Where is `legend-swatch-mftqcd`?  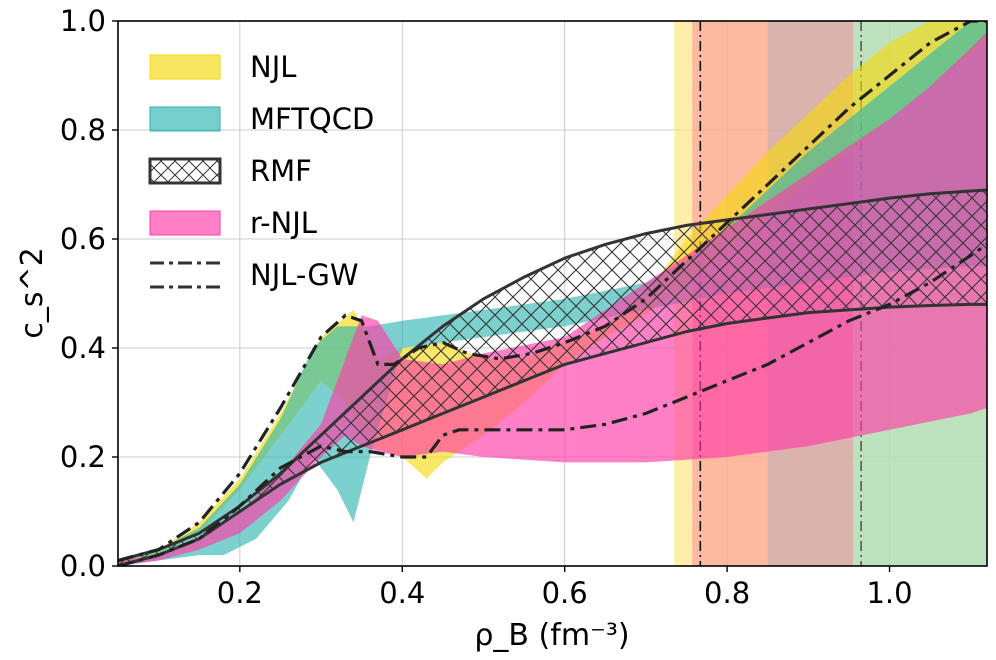 legend-swatch-mftqcd is located at coordinates (185, 119).